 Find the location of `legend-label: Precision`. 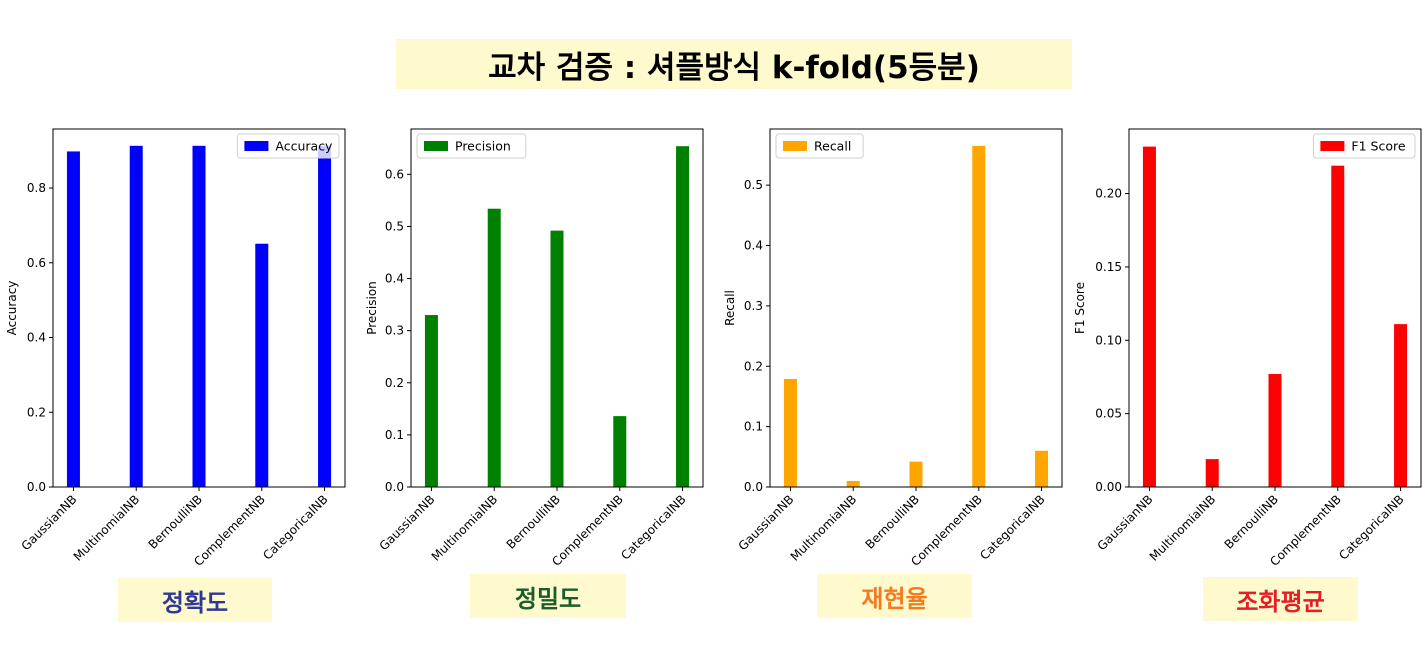

legend-label: Precision is located at coordinates (483, 146).